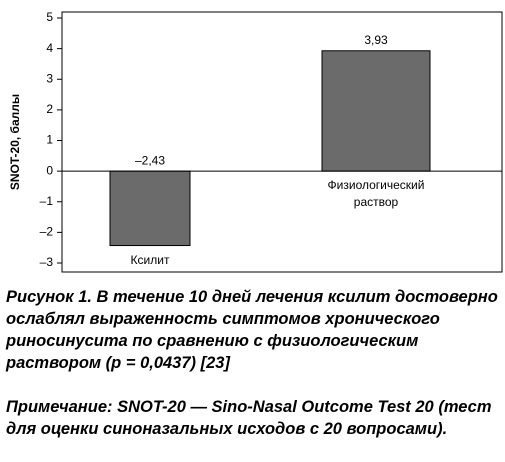 This screenshot has height=462, width=505. Describe the element at coordinates (376, 194) in the screenshot. I see `category-label: Физиологический раствор` at that location.